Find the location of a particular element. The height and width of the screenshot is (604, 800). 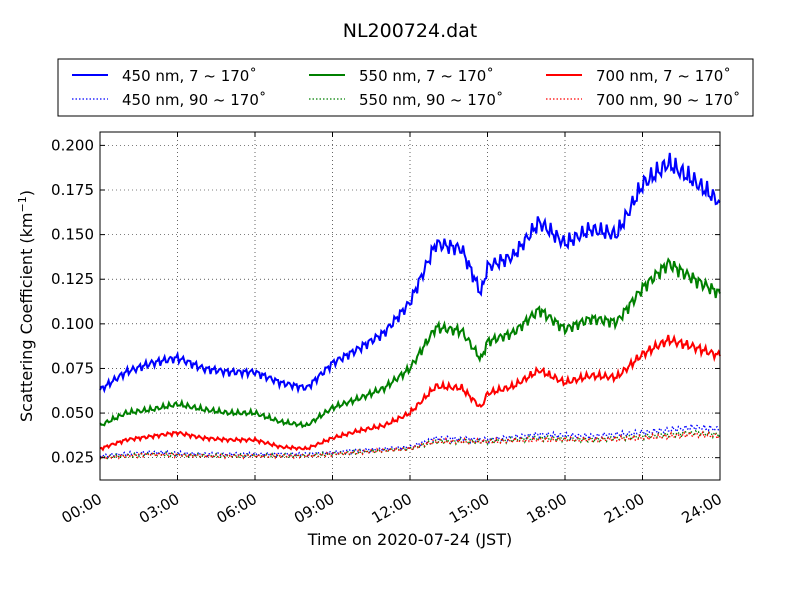

legend-label: 450 nm, 90 ~ 170˚ is located at coordinates (194, 100).